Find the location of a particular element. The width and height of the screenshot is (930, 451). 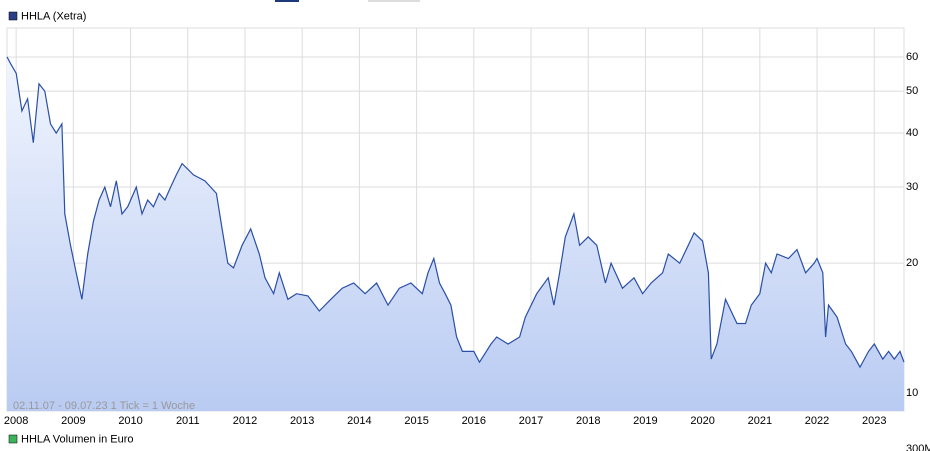

x-tick-label: 2012 is located at coordinates (245, 421).